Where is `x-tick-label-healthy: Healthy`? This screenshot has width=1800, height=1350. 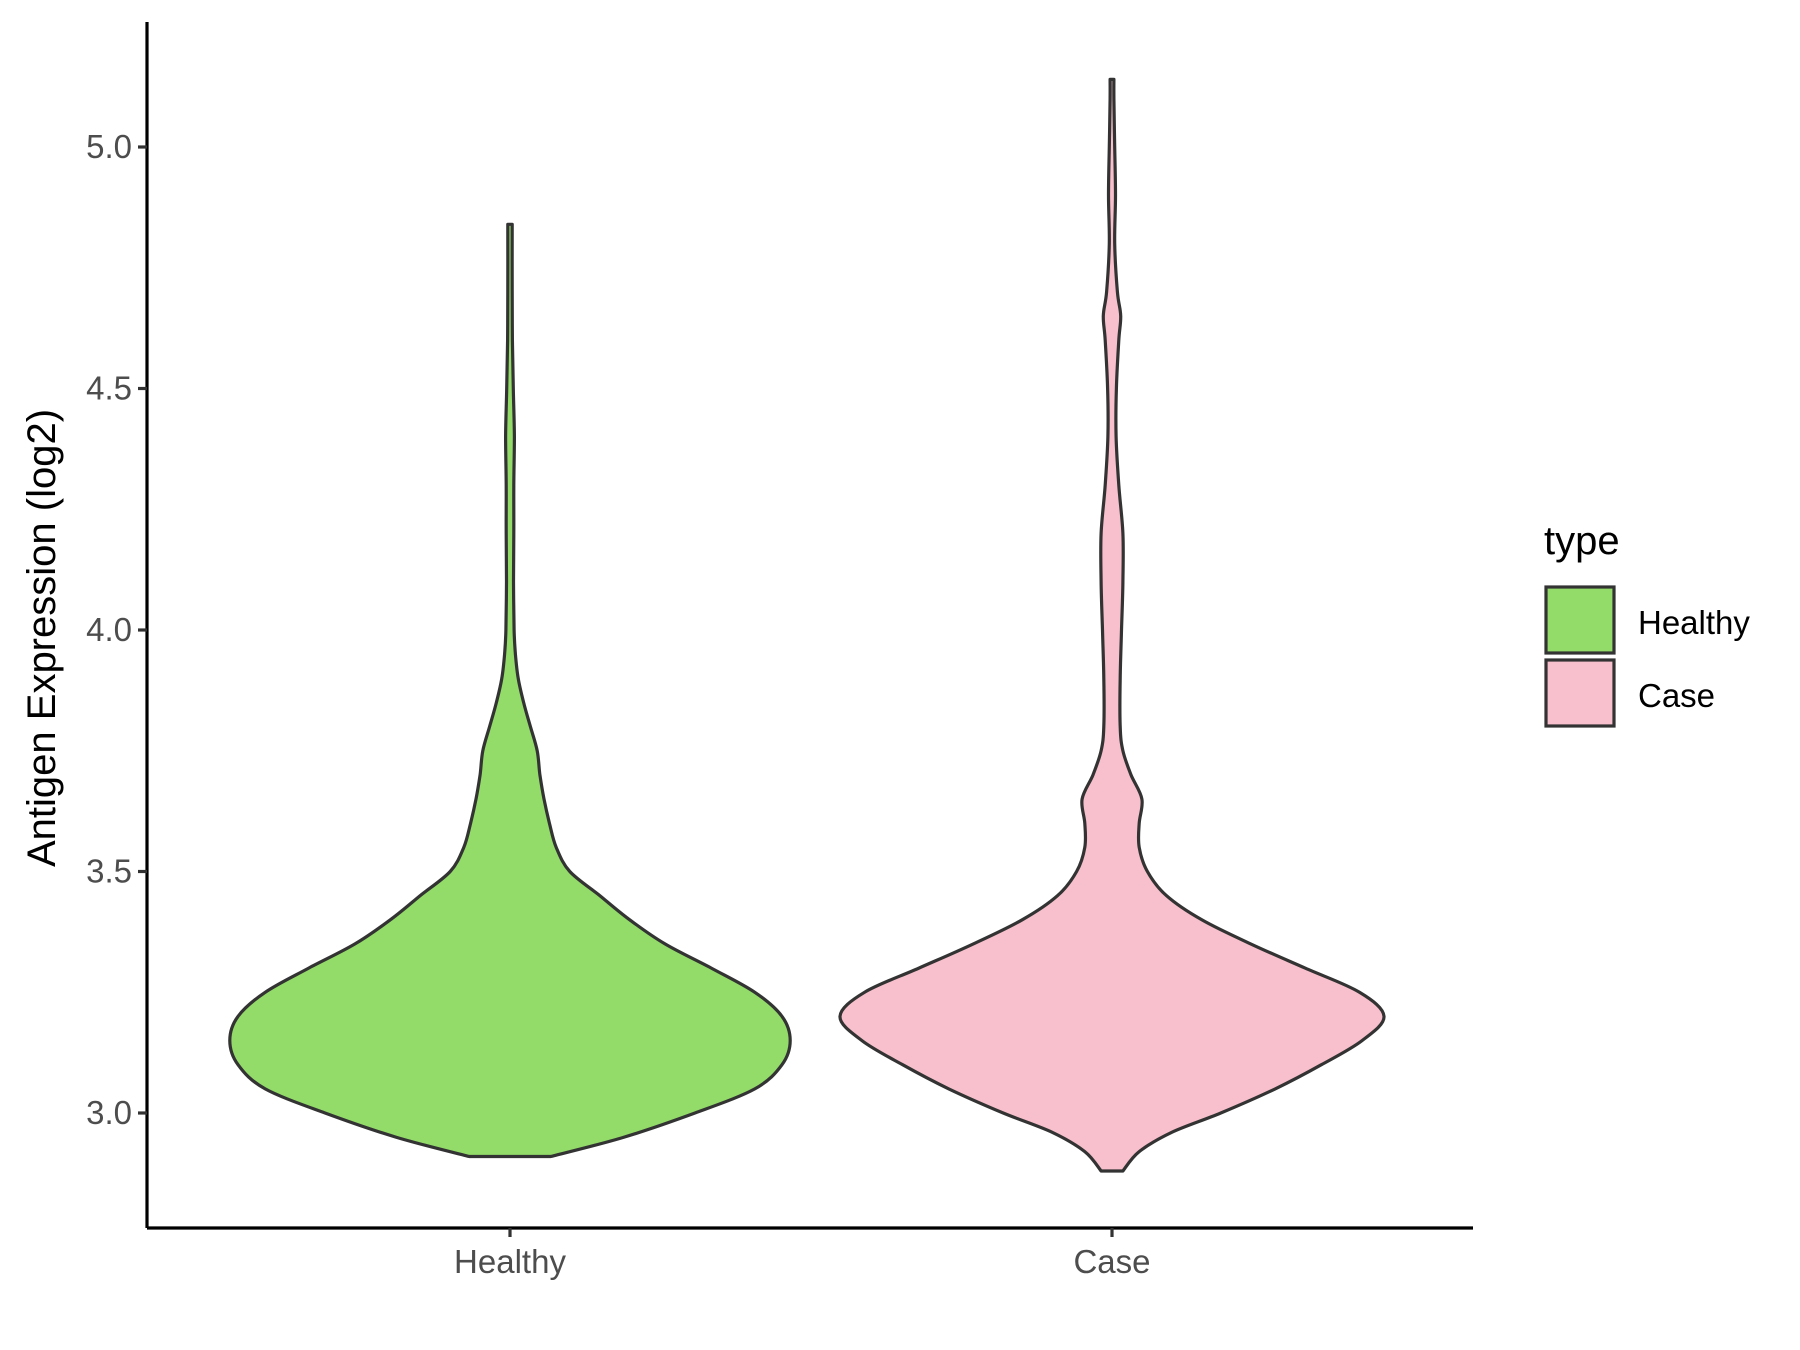 x-tick-label-healthy: Healthy is located at coordinates (510, 1261).